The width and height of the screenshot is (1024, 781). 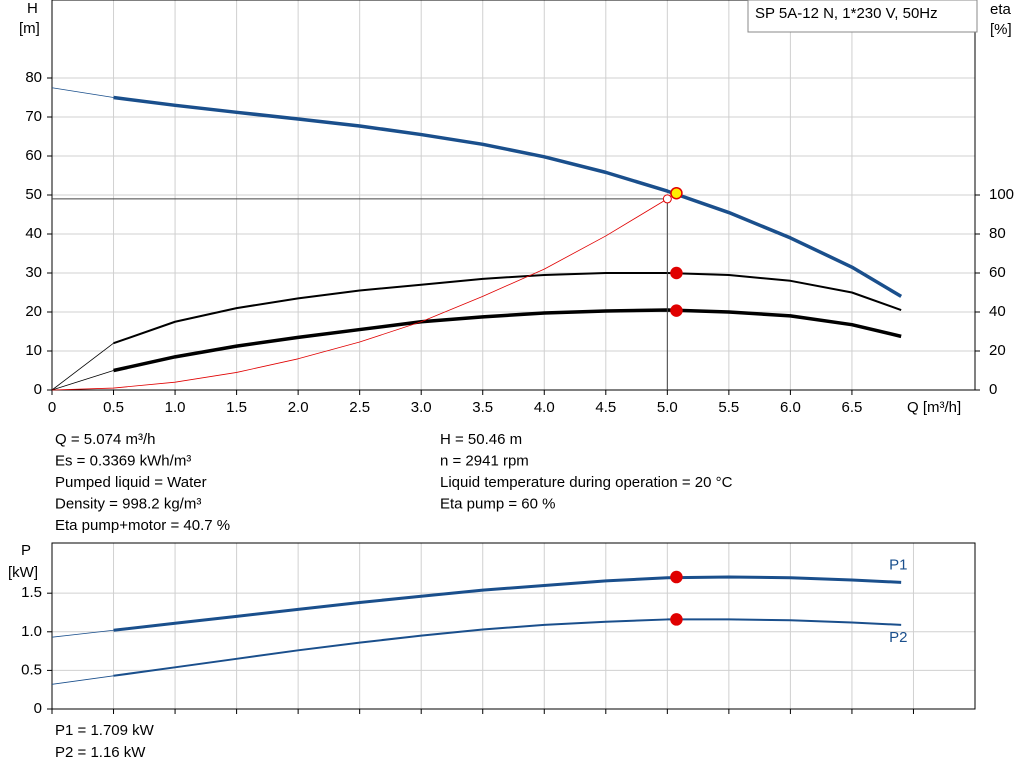 What do you see at coordinates (26, 550) in the screenshot?
I see `y-axis-title: P` at bounding box center [26, 550].